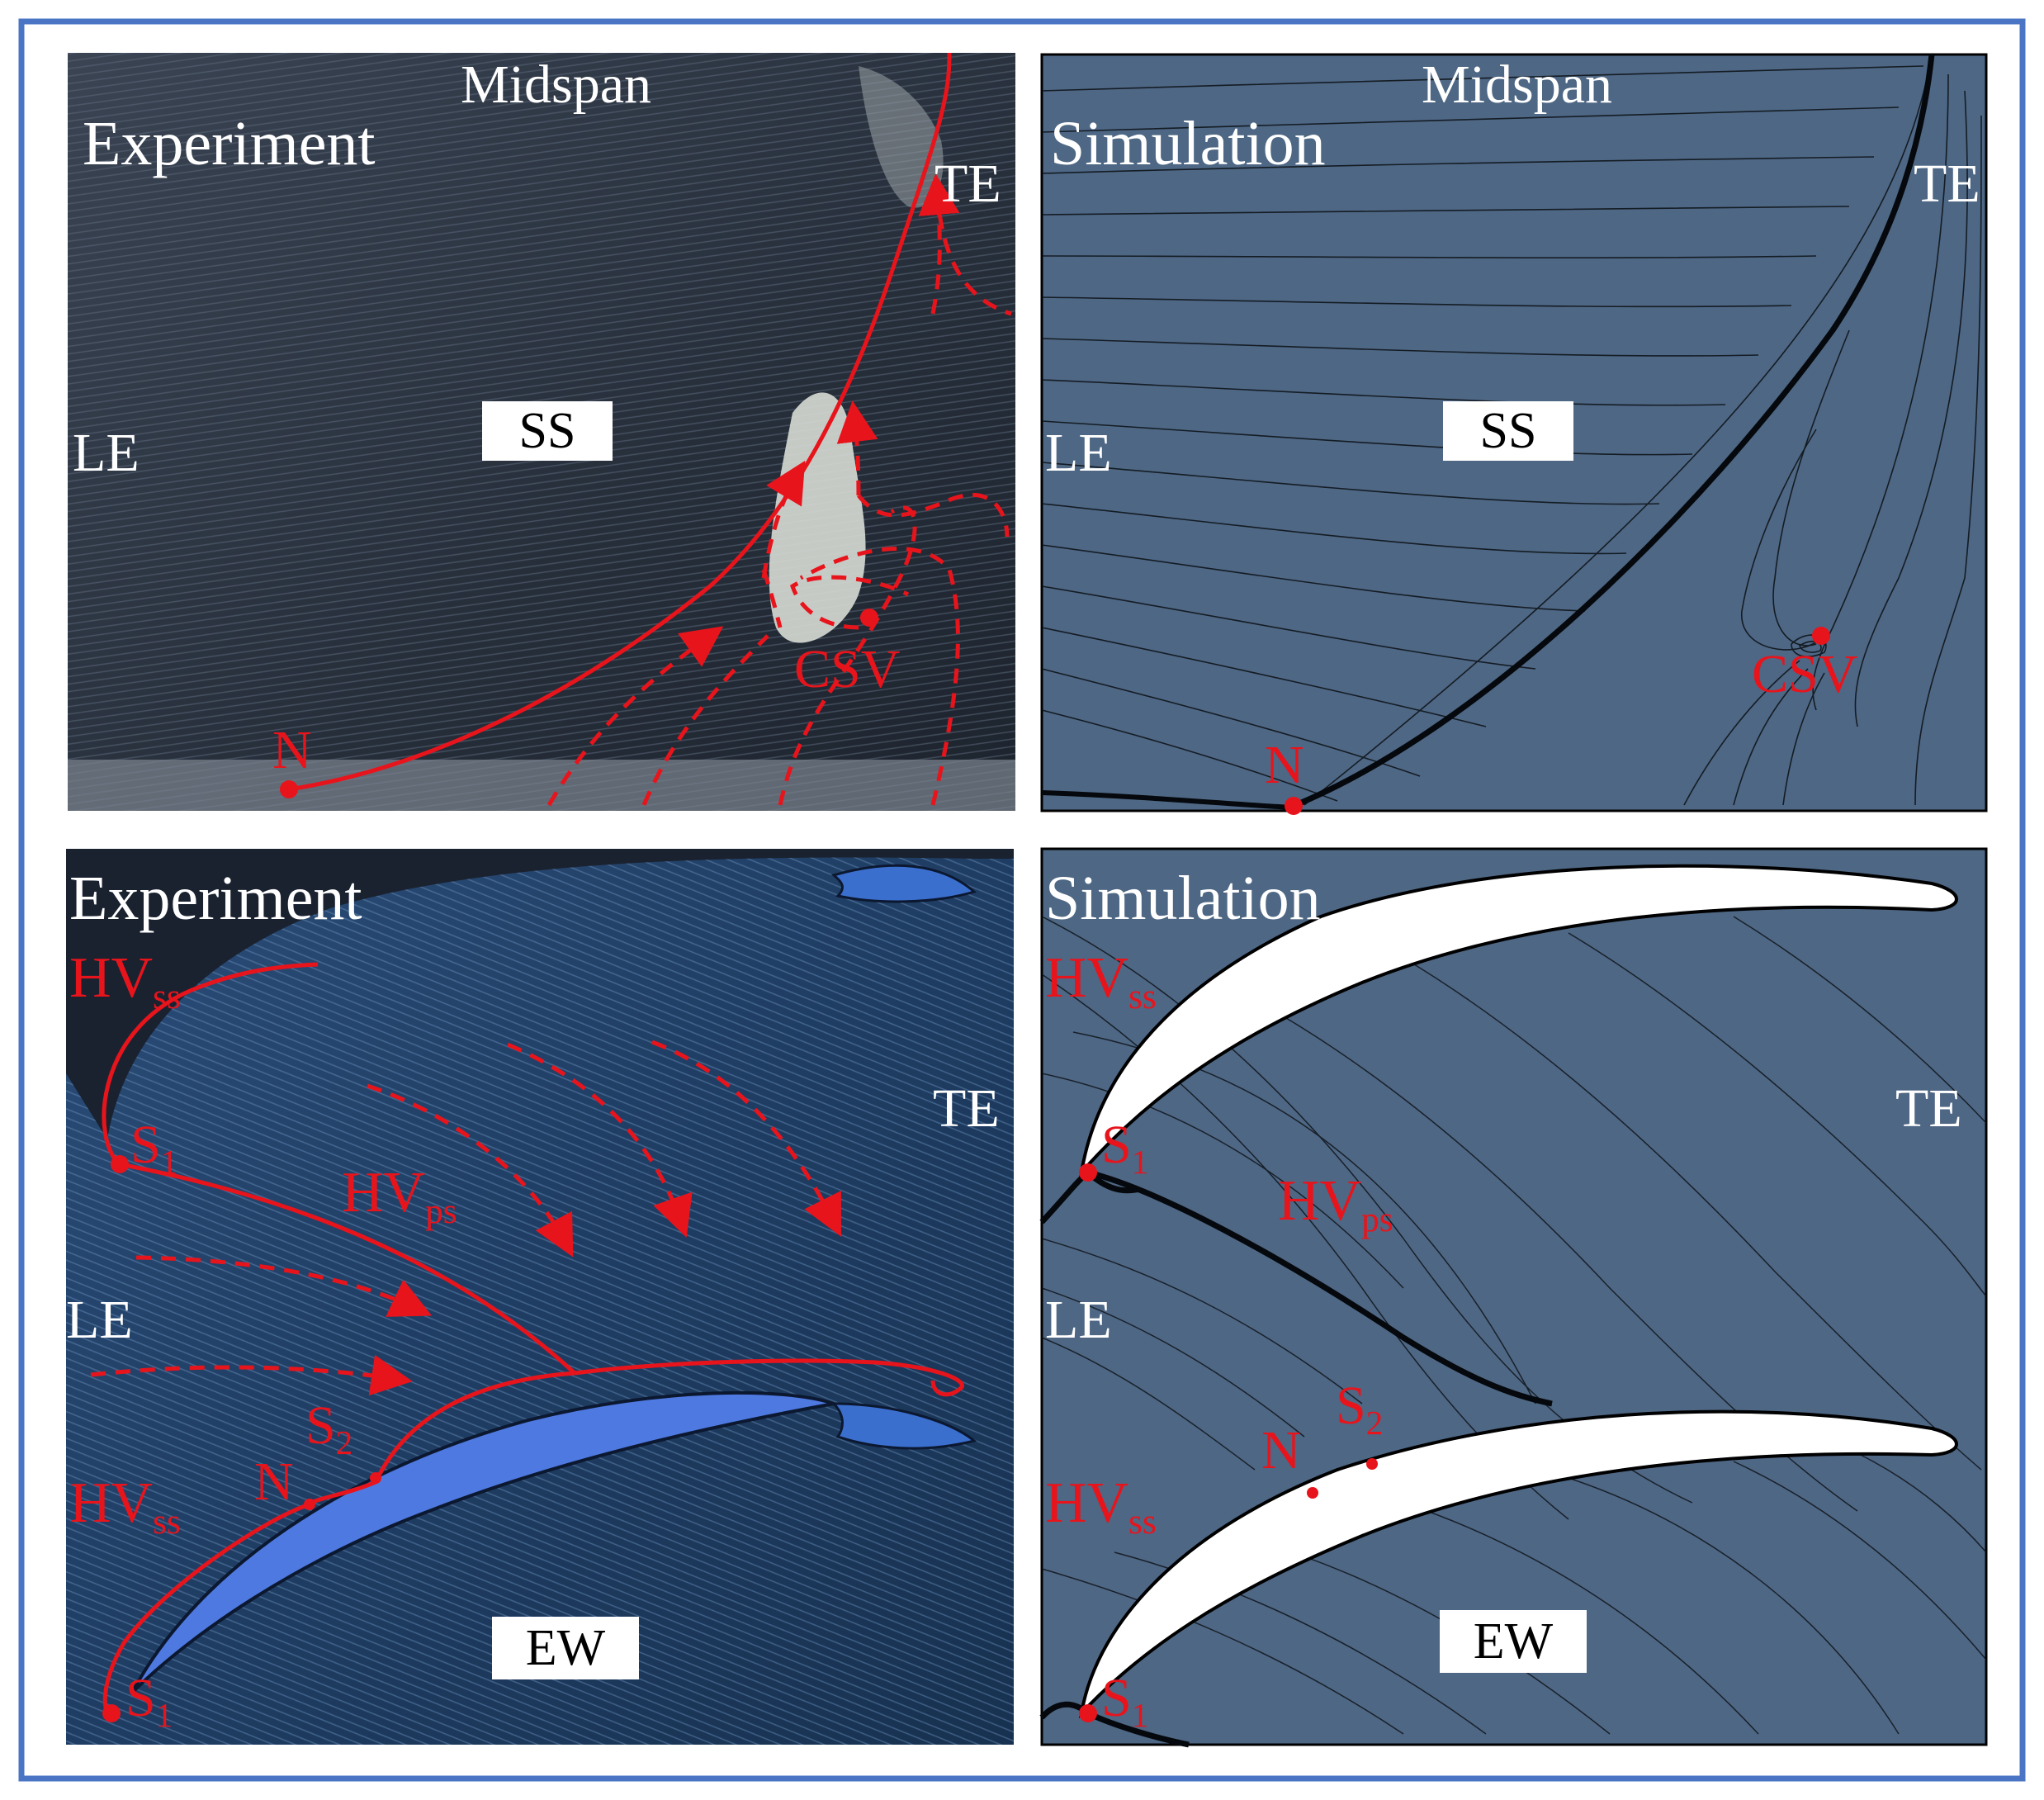  I want to click on tl-csv-point, so click(869, 618).